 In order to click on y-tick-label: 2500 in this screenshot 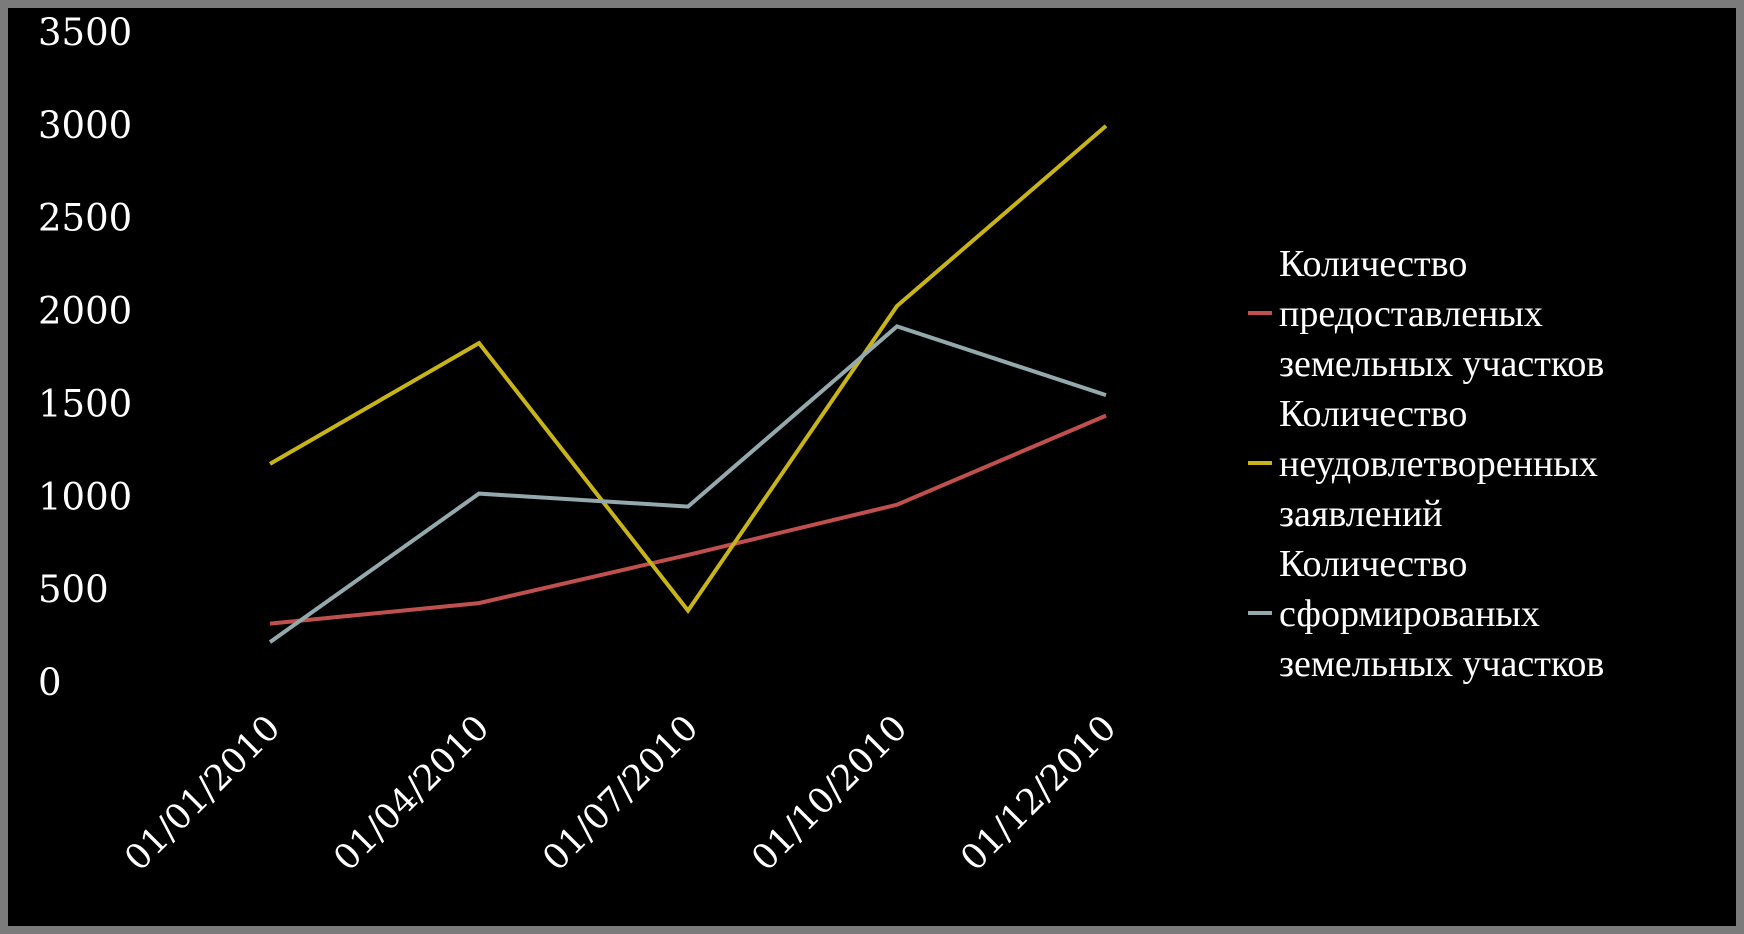, I will do `click(85, 218)`.